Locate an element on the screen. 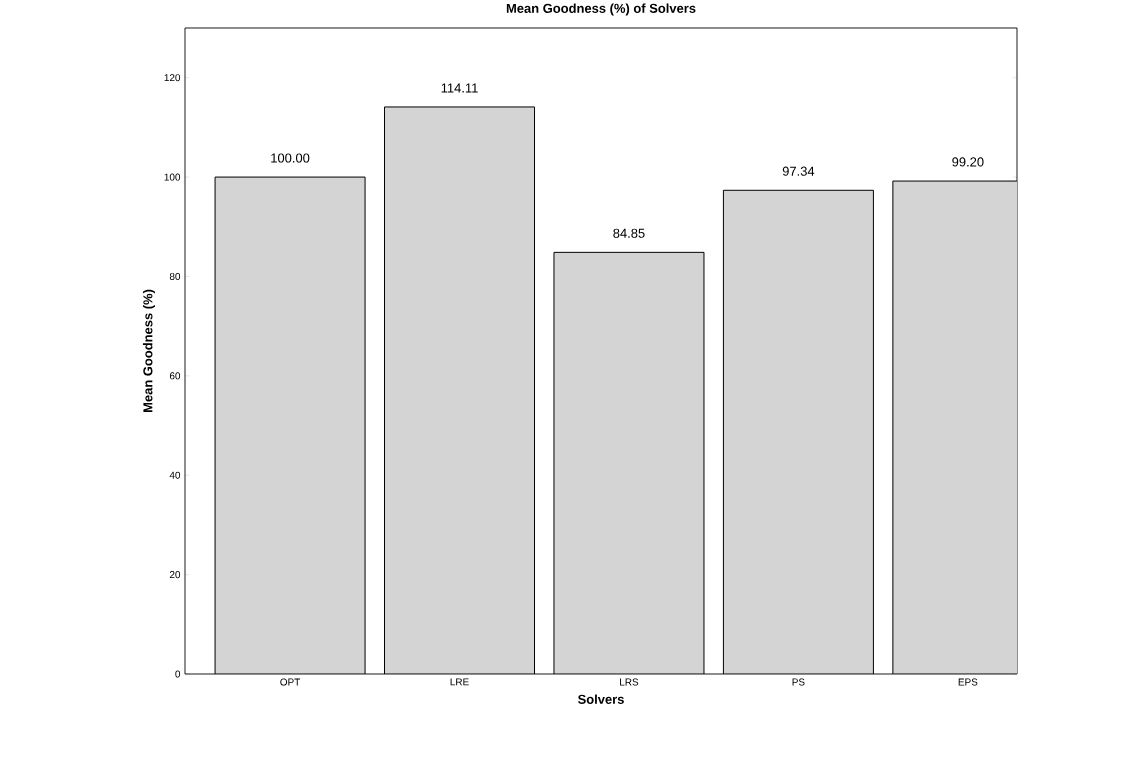  y-tick-label: 20 is located at coordinates (175, 575).